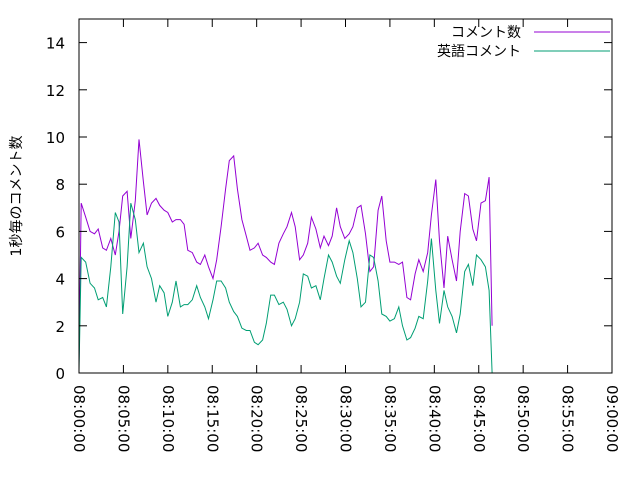 Image resolution: width=640 pixels, height=480 pixels. What do you see at coordinates (60, 374) in the screenshot?
I see `y-tick-label: 0` at bounding box center [60, 374].